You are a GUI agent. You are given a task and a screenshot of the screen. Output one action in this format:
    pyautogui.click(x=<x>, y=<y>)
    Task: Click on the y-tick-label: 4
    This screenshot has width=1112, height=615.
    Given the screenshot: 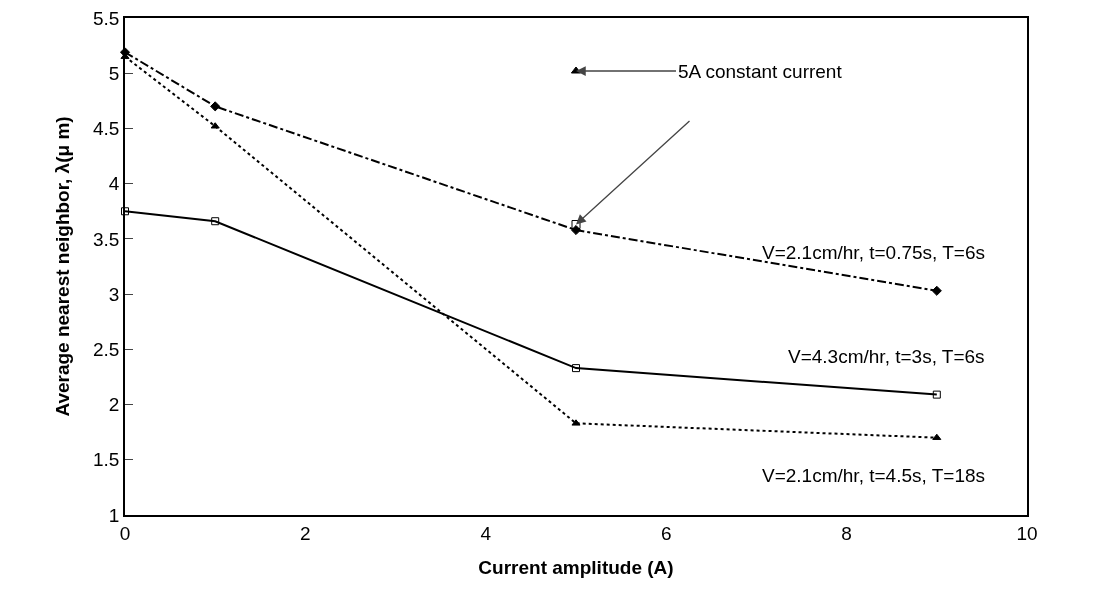 What is the action you would take?
    pyautogui.click(x=114, y=184)
    